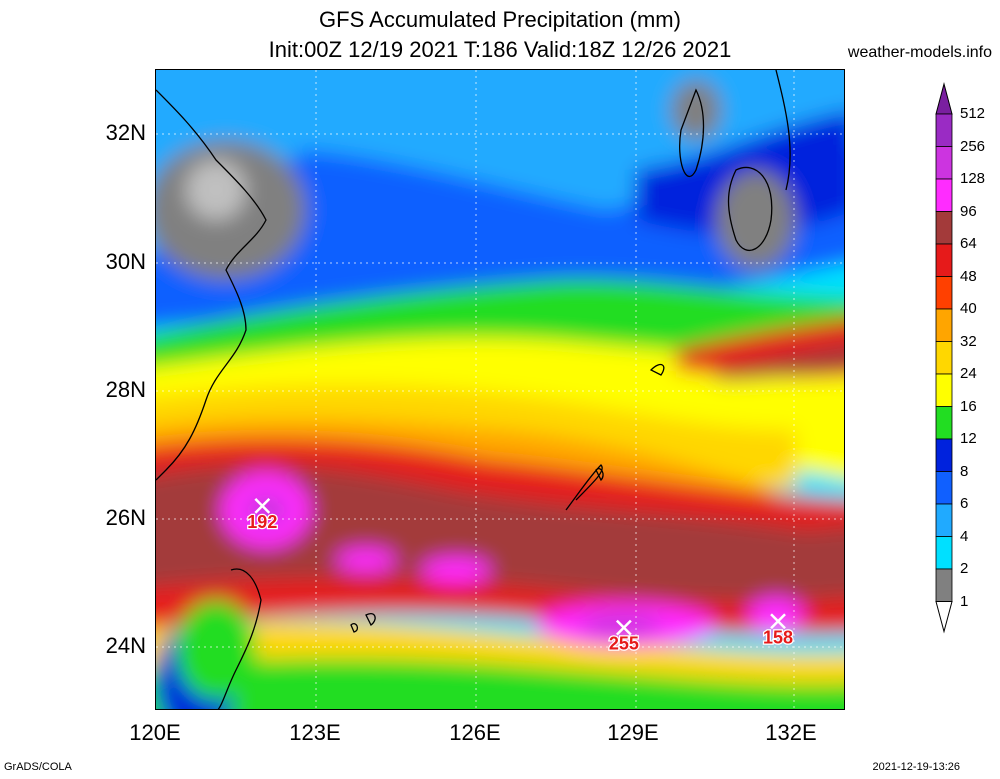  I want to click on max-marker: 158, so click(778, 631).